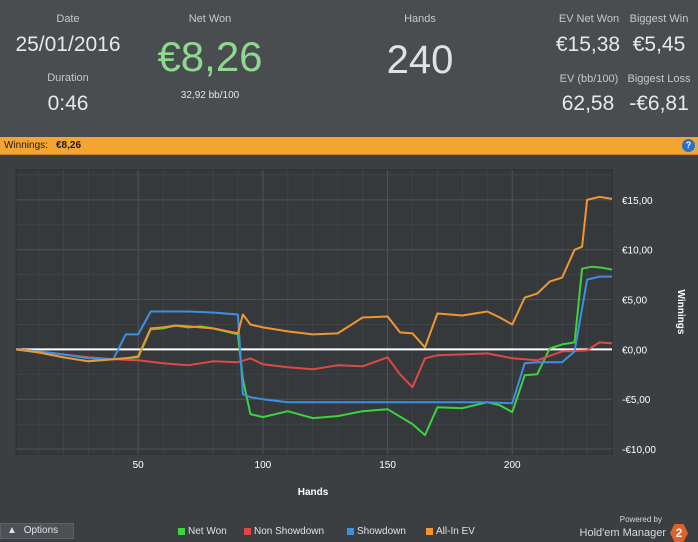  I want to click on showdown-swatch, so click(350, 531).